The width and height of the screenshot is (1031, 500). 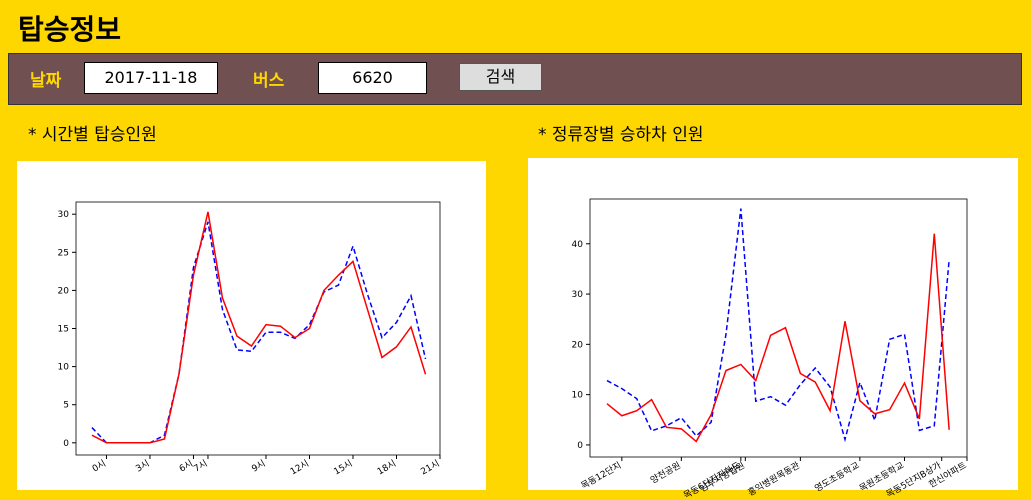 I want to click on y-tick-label: 15, so click(x=63, y=330).